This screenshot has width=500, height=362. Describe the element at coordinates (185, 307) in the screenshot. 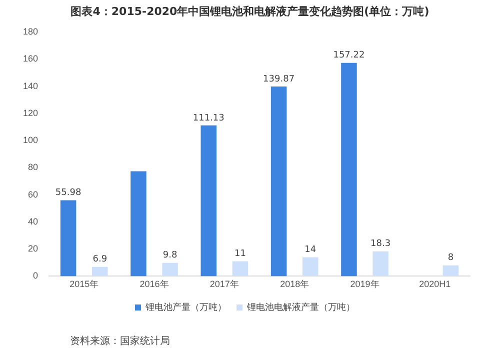

I see `legend-label: 锂电池产量（万吨）` at that location.